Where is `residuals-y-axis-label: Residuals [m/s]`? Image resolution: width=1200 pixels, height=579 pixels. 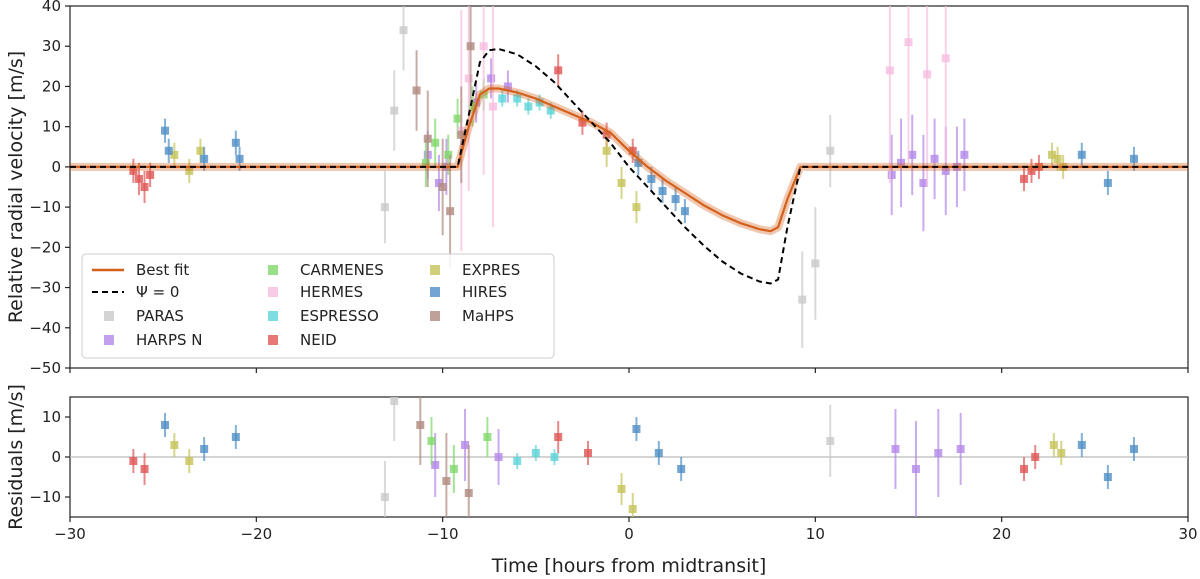 residuals-y-axis-label: Residuals [m/s] is located at coordinates (16, 457).